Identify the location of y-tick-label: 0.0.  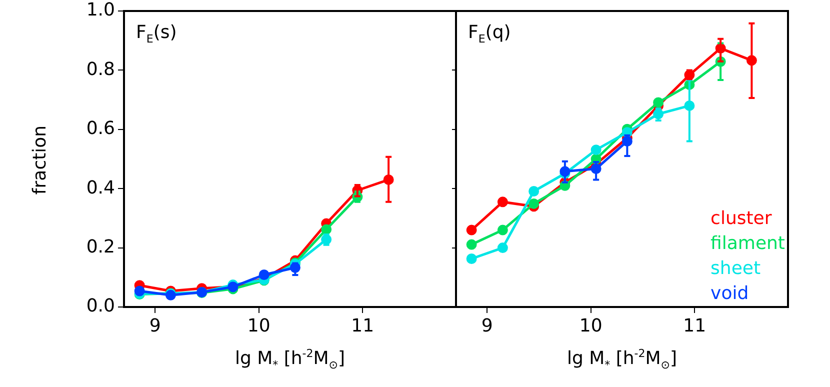
(100, 306).